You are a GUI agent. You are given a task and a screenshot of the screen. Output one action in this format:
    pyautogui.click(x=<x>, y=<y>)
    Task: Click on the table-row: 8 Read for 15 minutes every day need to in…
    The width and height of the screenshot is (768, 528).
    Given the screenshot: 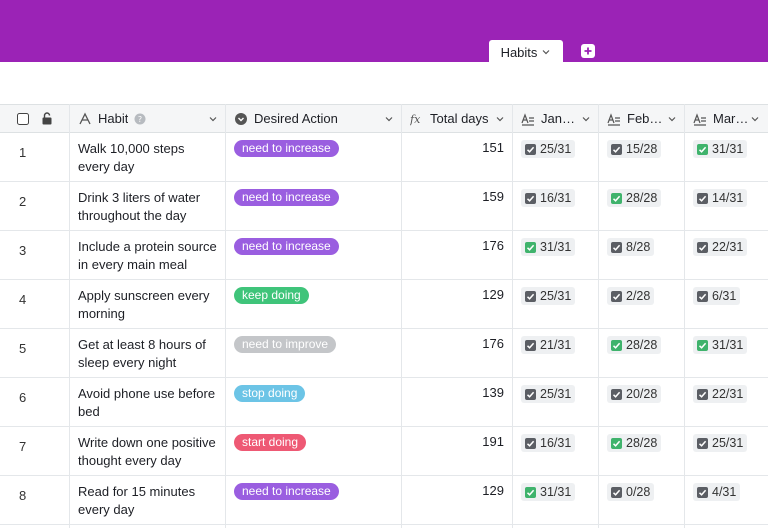 What is the action you would take?
    pyautogui.click(x=384, y=500)
    